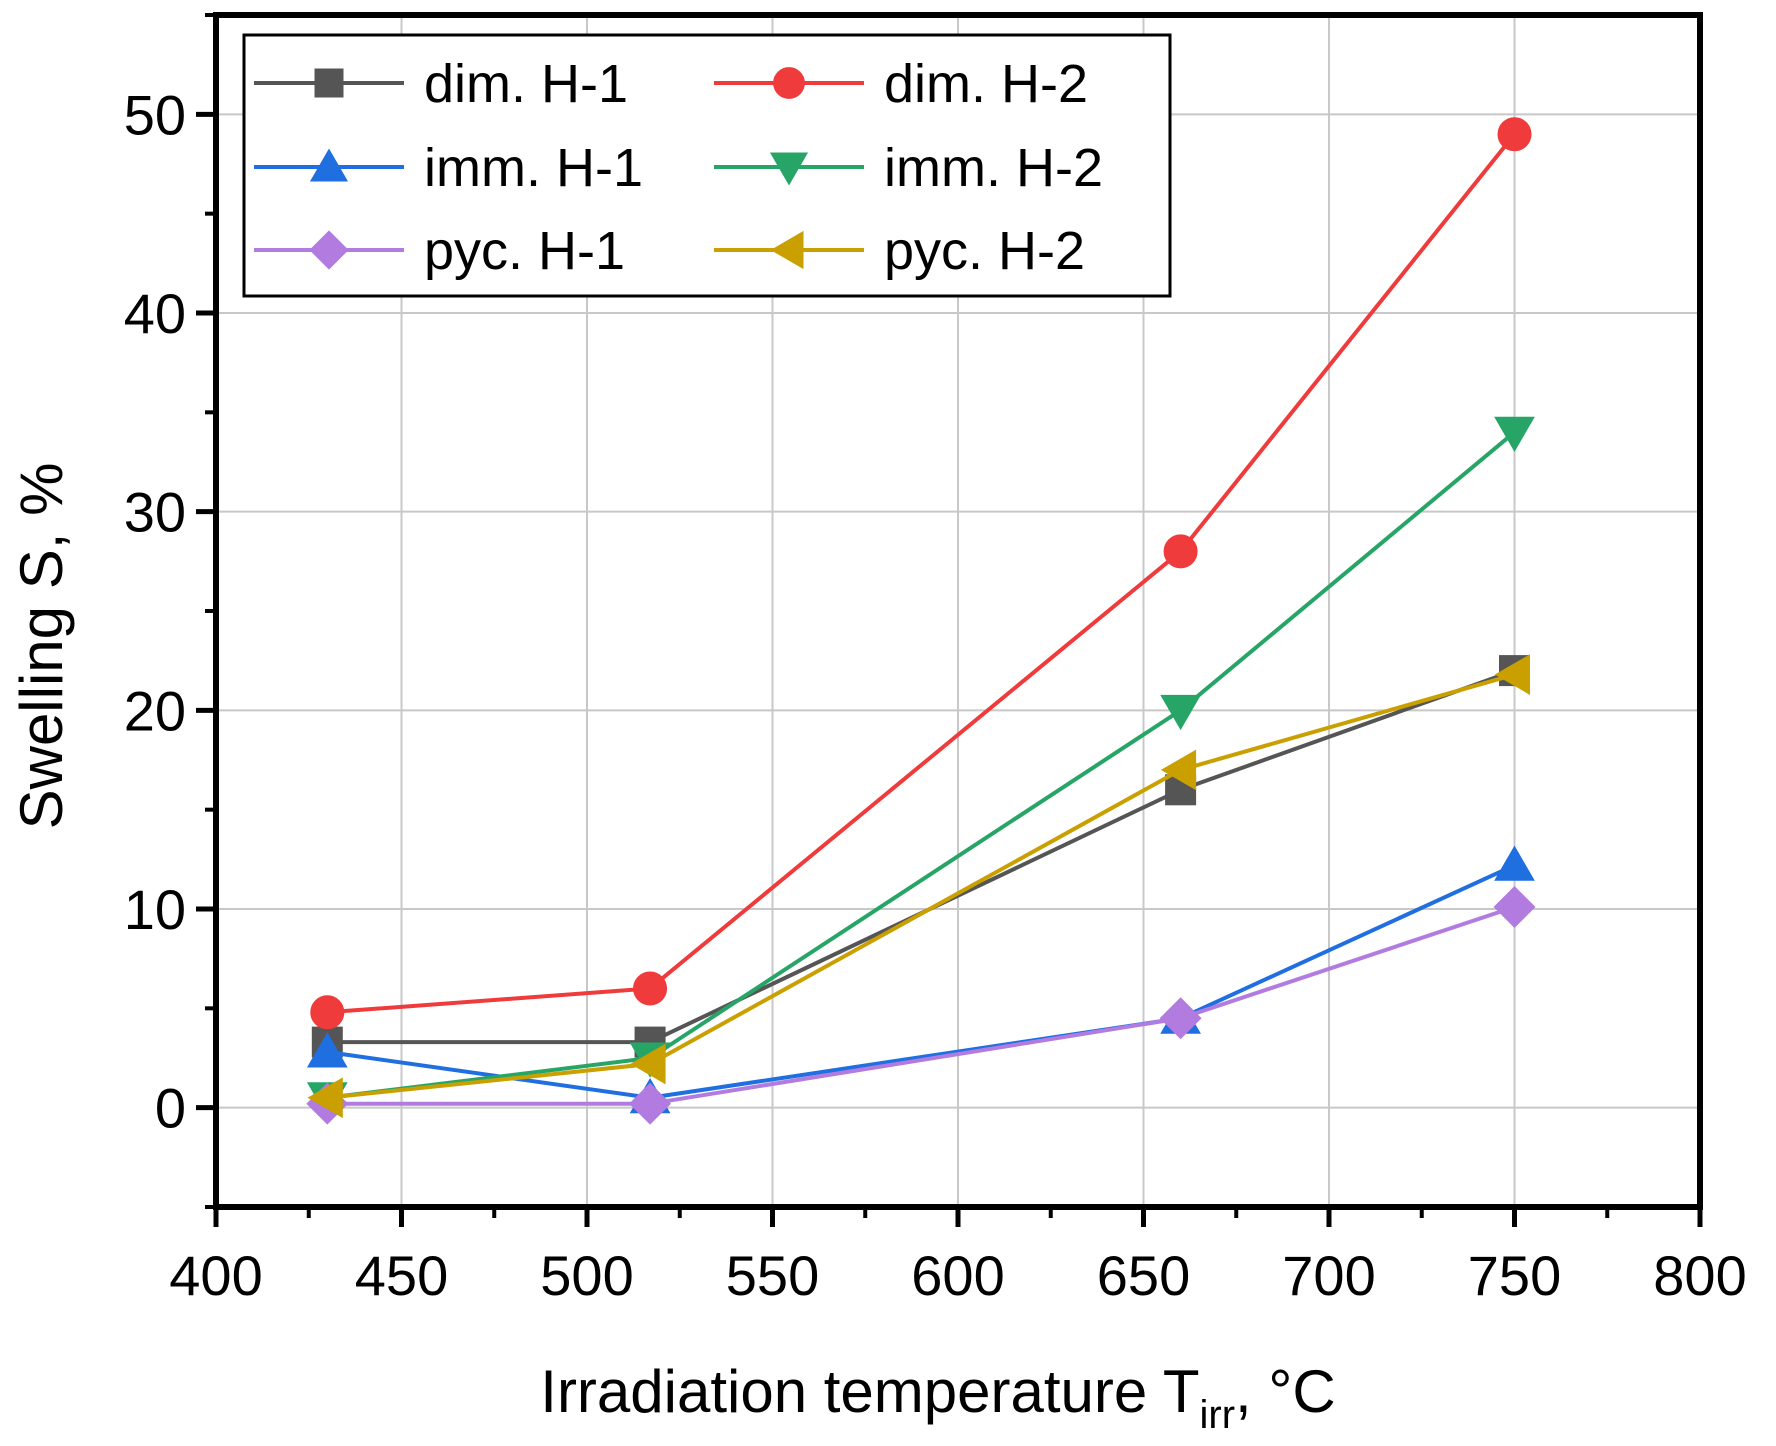  Describe the element at coordinates (1328, 1275) in the screenshot. I see `x-tick-label: 700` at that location.